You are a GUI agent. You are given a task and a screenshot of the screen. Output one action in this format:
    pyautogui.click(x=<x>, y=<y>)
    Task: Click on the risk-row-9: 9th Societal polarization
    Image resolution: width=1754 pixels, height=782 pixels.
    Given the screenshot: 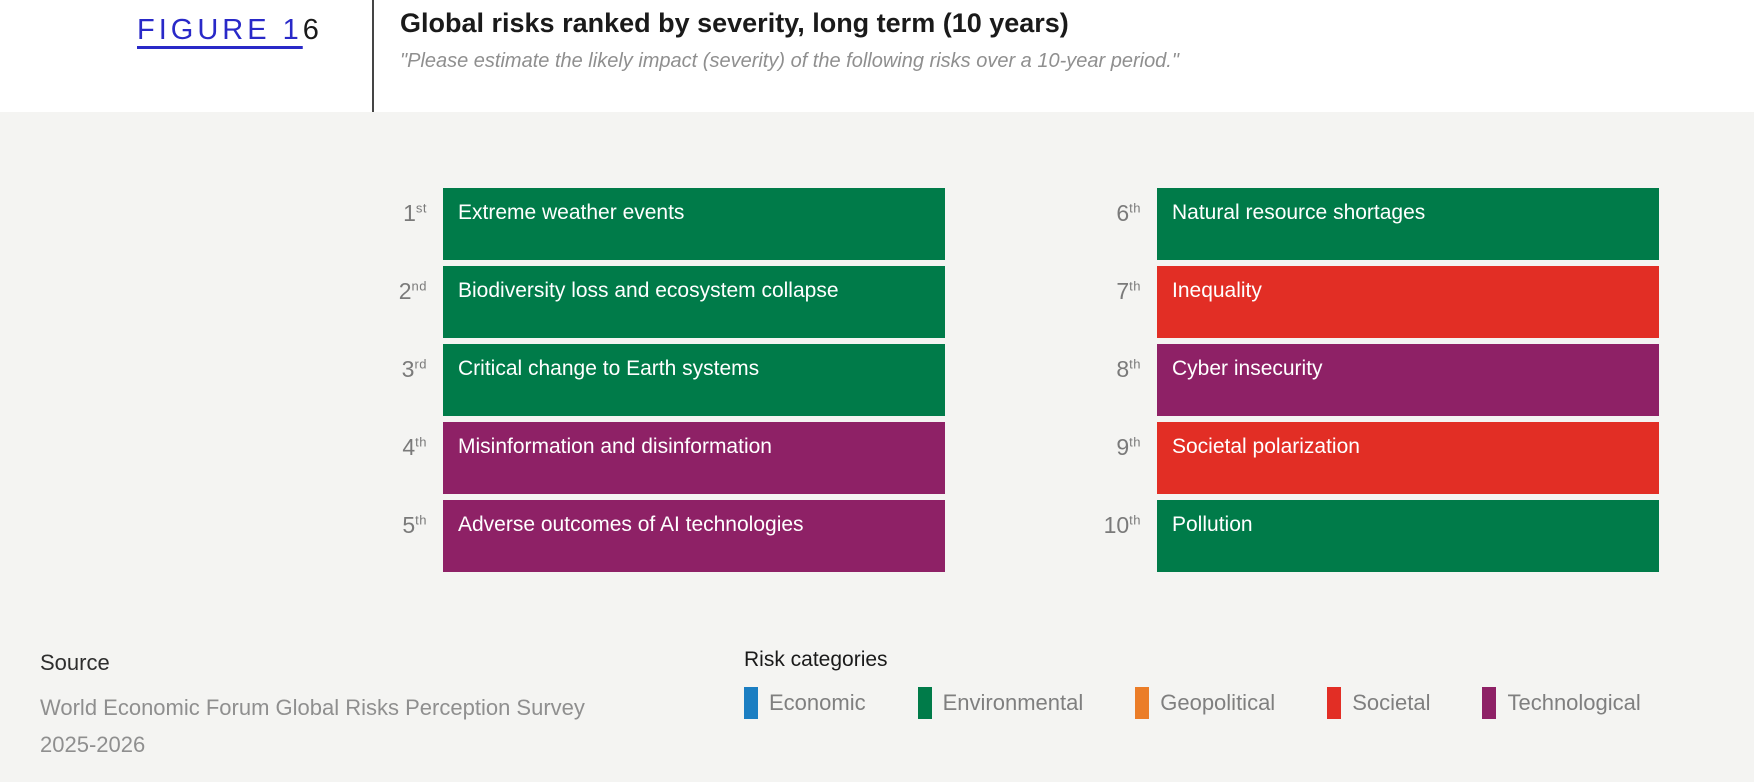 What is the action you would take?
    pyautogui.click(x=1360, y=458)
    